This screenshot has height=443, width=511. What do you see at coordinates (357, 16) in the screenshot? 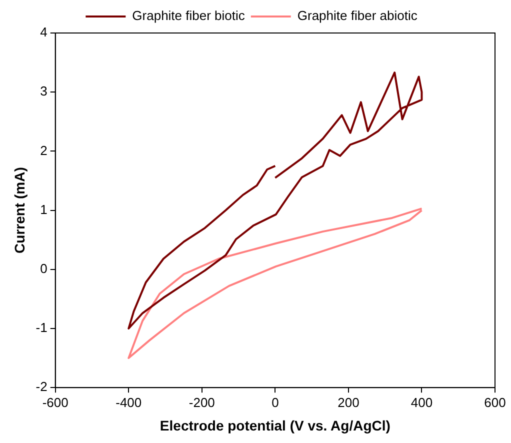
I see `legend-label: Graphite fiber abiotic` at bounding box center [357, 16].